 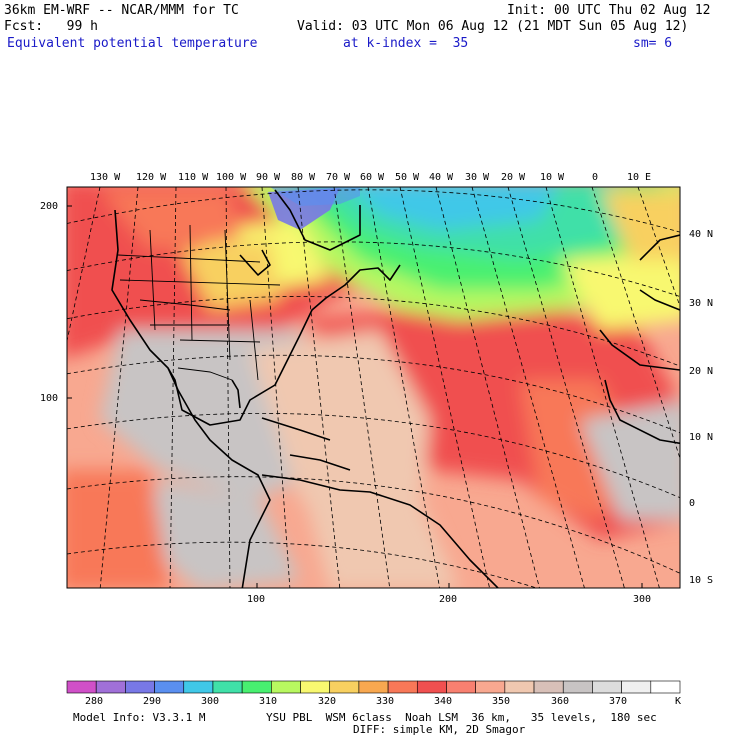 I want to click on level-index: at k-index = 35, so click(x=406, y=43).